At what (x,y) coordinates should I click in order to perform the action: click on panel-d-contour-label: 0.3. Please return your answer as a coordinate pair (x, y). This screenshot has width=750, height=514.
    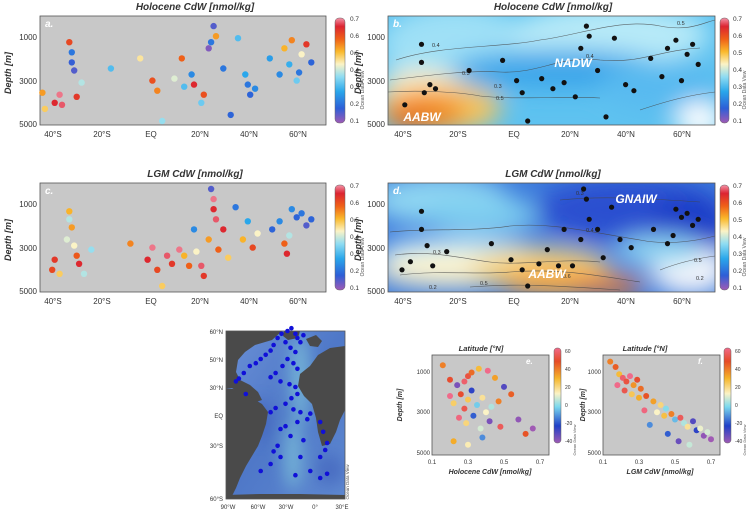
    Looking at the image, I should click on (437, 253).